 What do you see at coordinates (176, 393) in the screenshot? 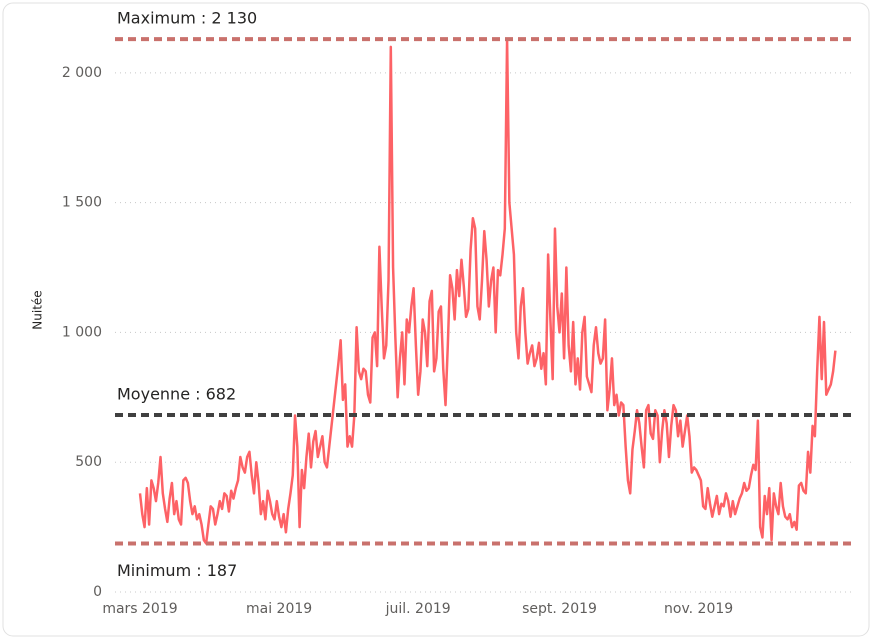
I see `reference-label: Moyenne : 682` at bounding box center [176, 393].